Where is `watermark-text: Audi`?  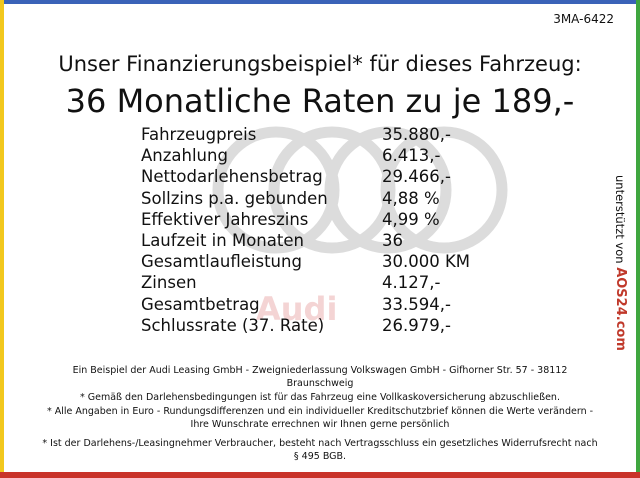 watermark-text: Audi is located at coordinates (296, 309).